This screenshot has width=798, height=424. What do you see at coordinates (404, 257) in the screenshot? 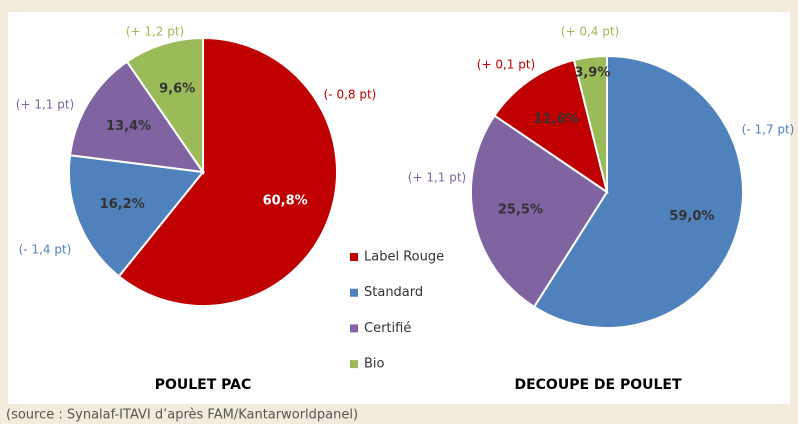
I see `legend-label: Label Rouge` at bounding box center [404, 257].